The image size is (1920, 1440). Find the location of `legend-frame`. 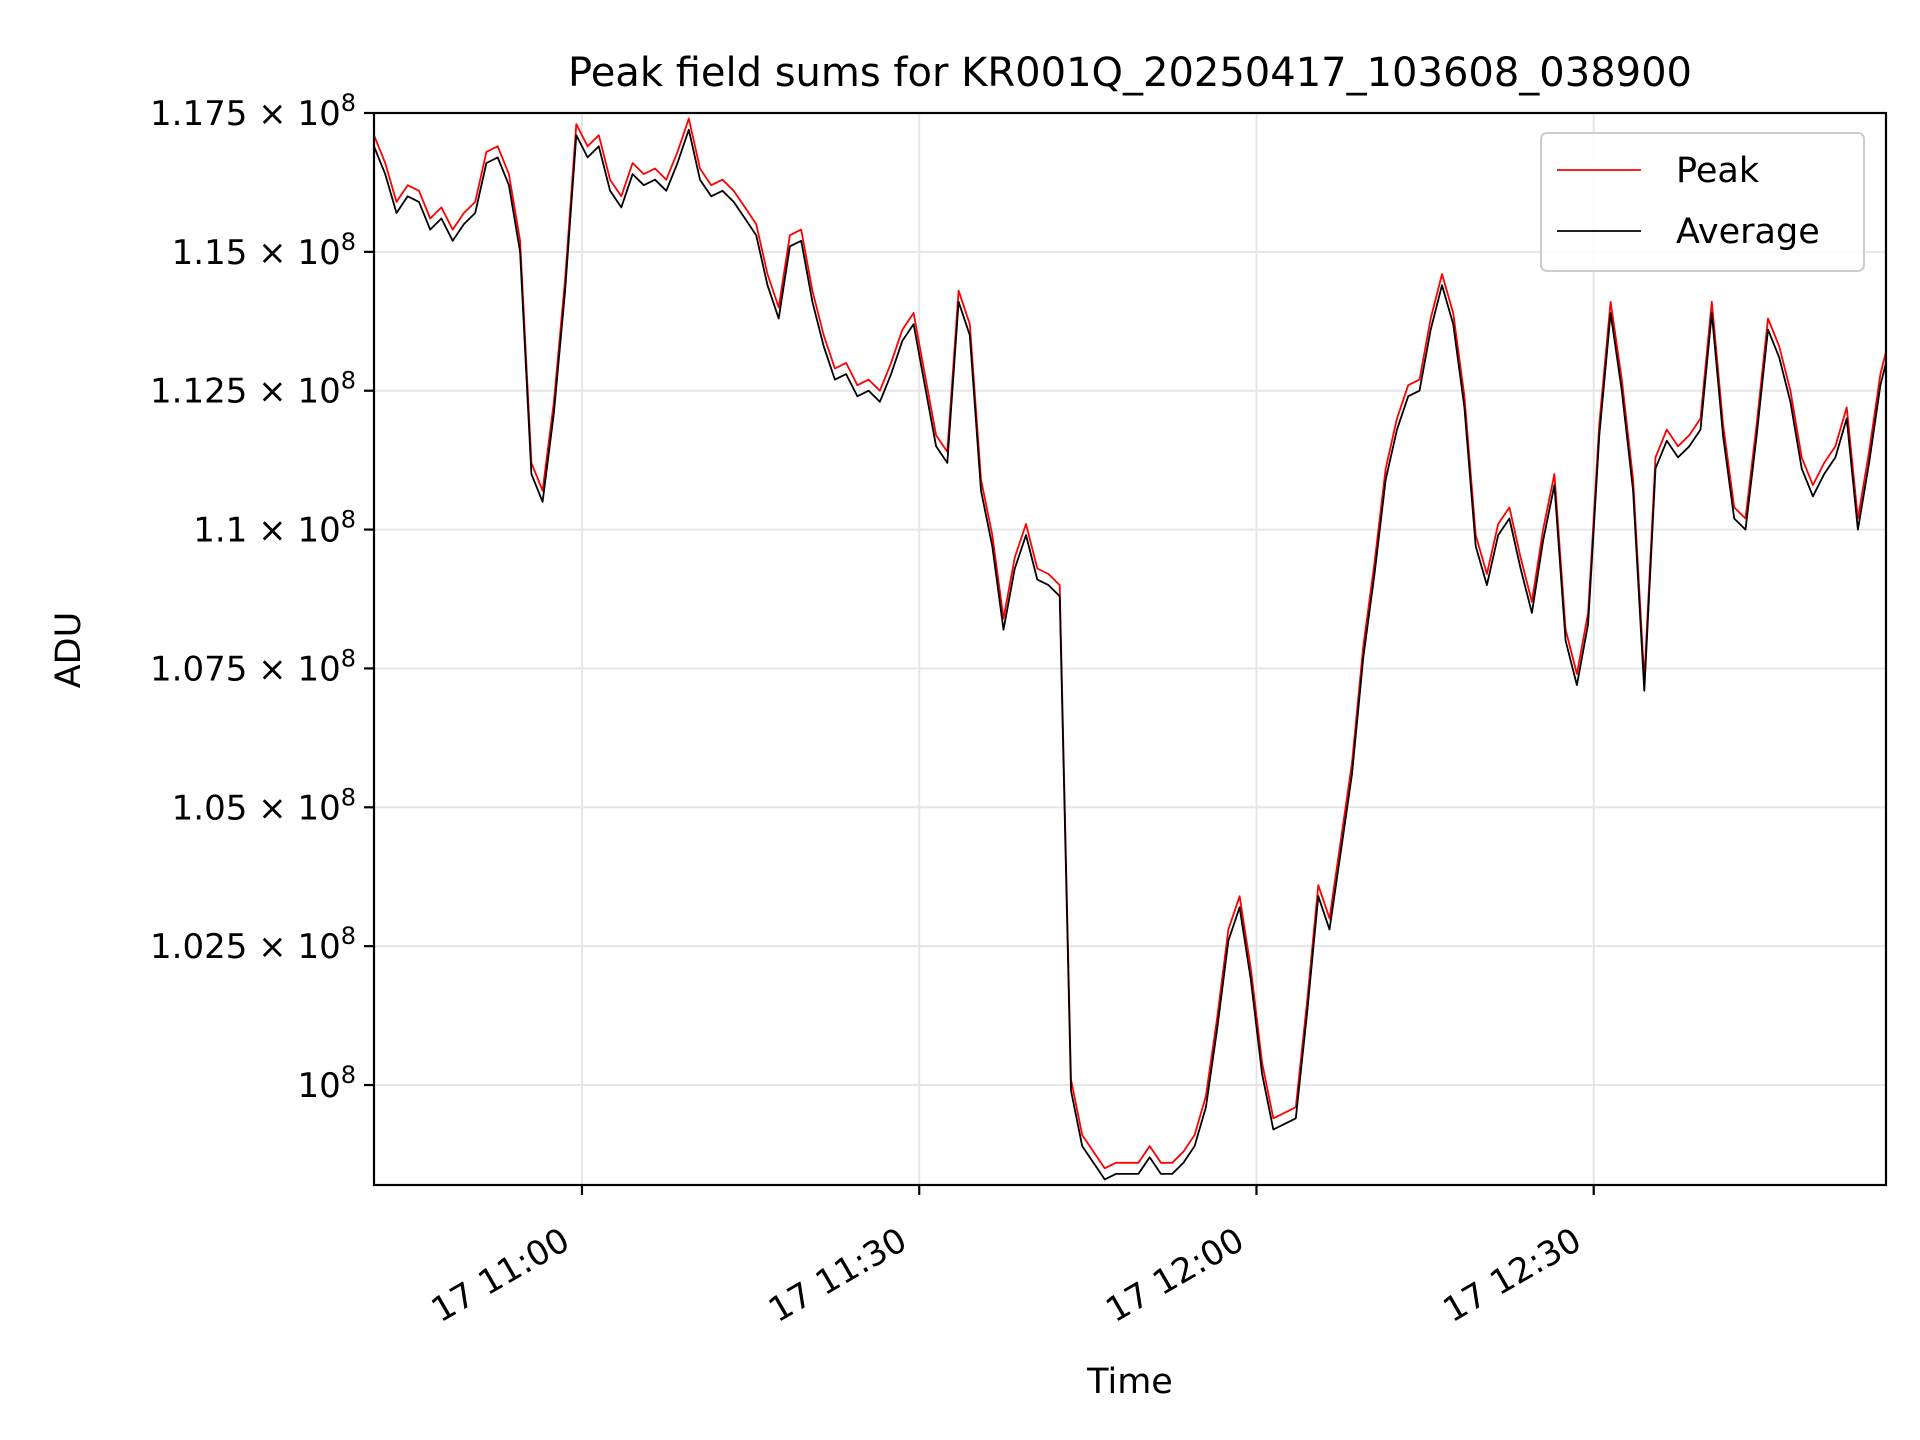

legend-frame is located at coordinates (1702, 202).